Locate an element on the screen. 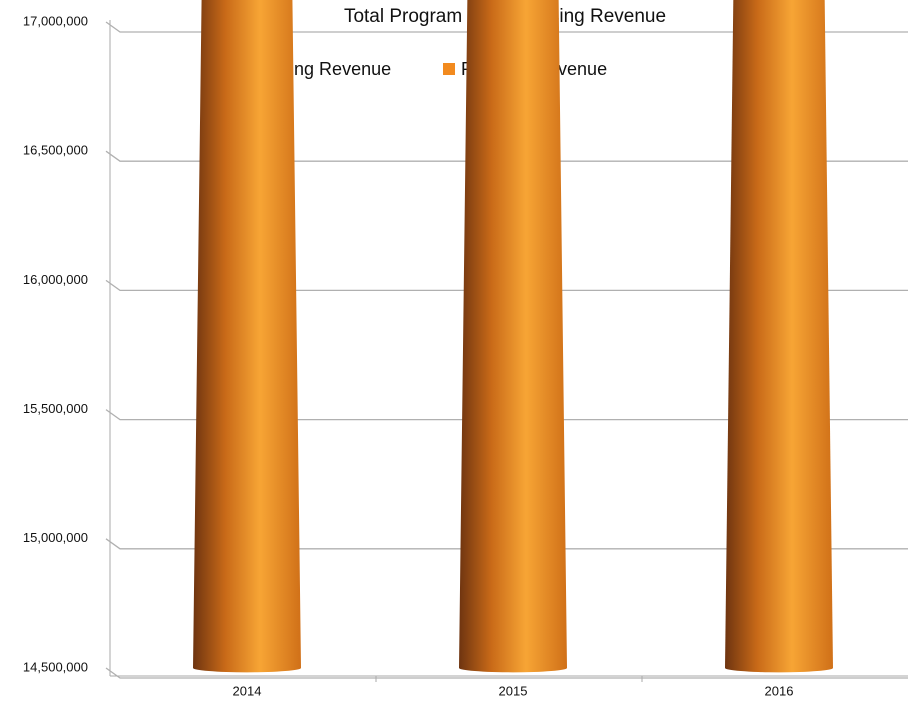  y-tick-label: 16,000,000 is located at coordinates (55, 279).